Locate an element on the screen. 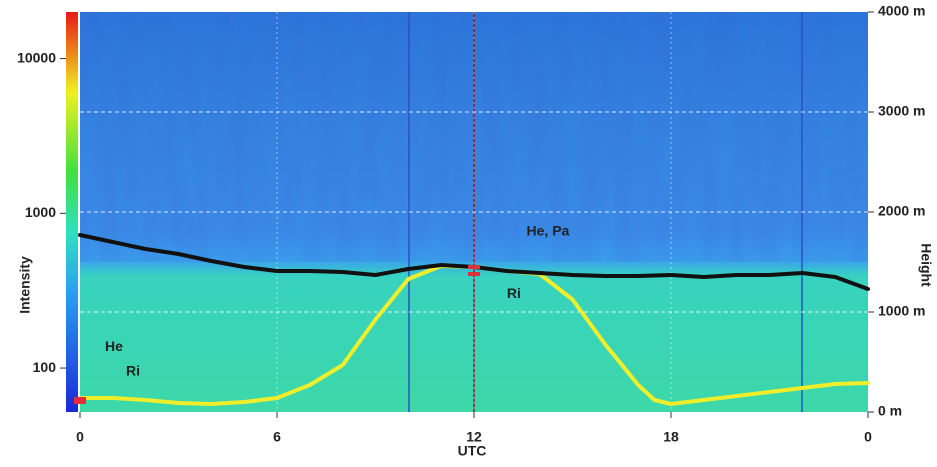 This screenshot has width=937, height=467. y2-tick-label: 4000 m is located at coordinates (901, 11).